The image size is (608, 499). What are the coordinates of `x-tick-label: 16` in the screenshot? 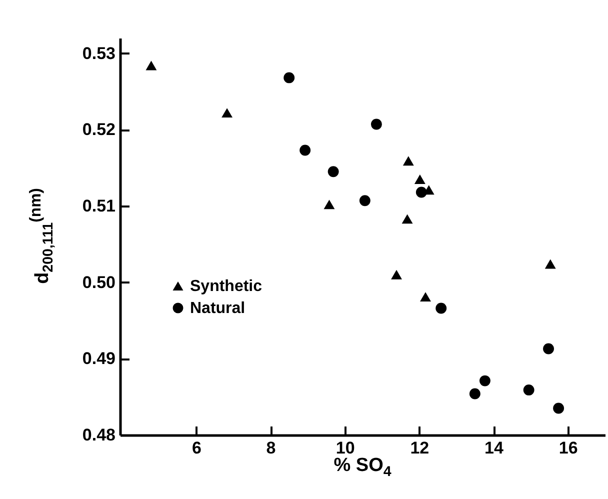 It's located at (568, 448).